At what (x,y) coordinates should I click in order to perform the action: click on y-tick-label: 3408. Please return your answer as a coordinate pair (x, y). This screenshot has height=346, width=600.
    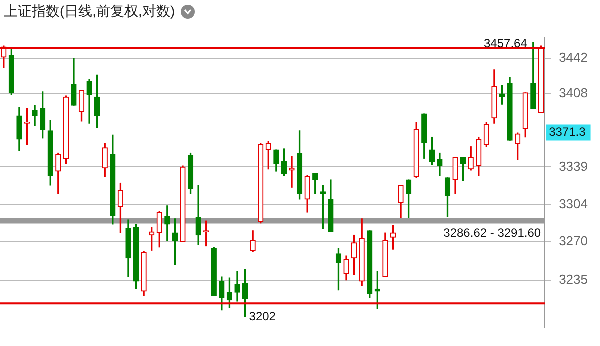
    Looking at the image, I should click on (573, 93).